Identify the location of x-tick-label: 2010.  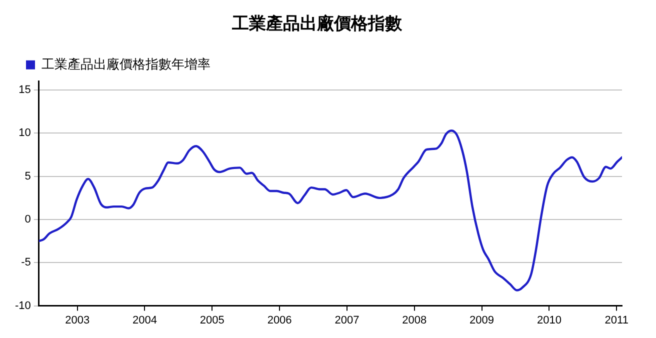
(549, 320).